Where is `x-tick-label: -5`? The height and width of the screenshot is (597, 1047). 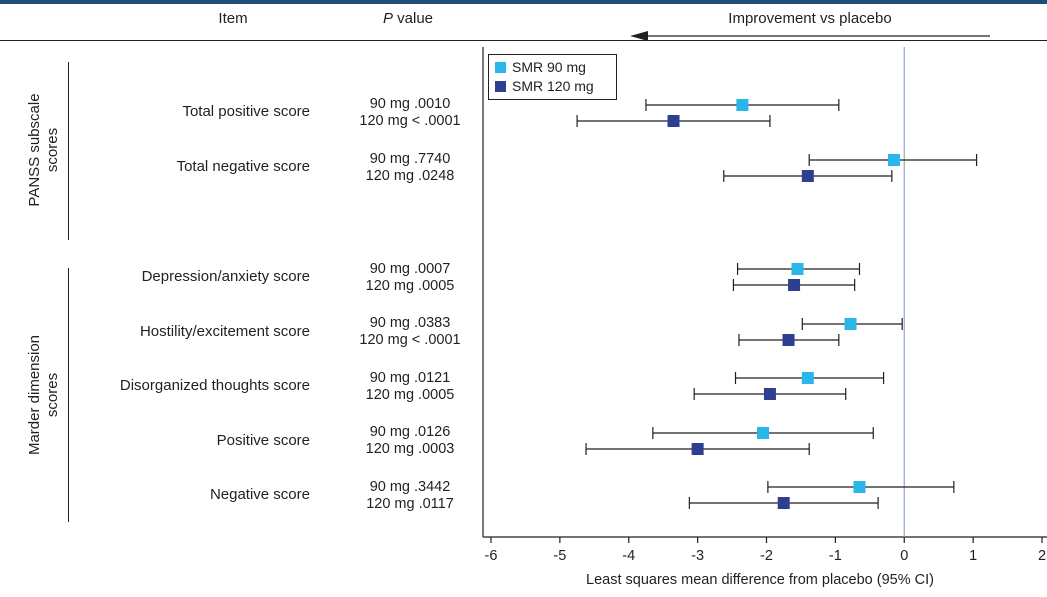
x-tick-label: -5 is located at coordinates (559, 556).